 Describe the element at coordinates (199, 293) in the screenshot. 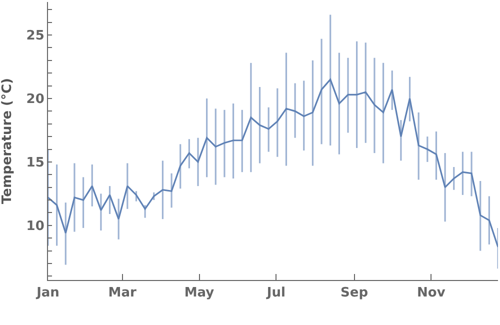

I see `x-tick-label: May` at that location.